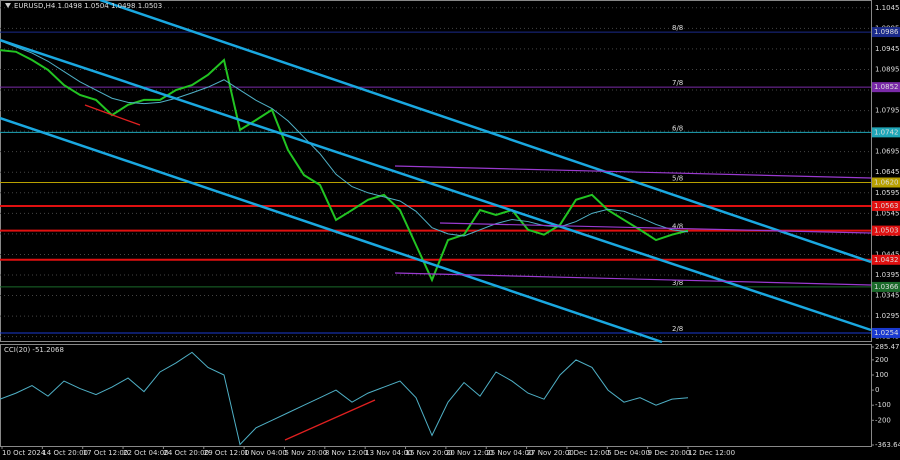 The height and width of the screenshot is (460, 900). What do you see at coordinates (655, 228) in the screenshot?
I see `reg-mid` at bounding box center [655, 228].